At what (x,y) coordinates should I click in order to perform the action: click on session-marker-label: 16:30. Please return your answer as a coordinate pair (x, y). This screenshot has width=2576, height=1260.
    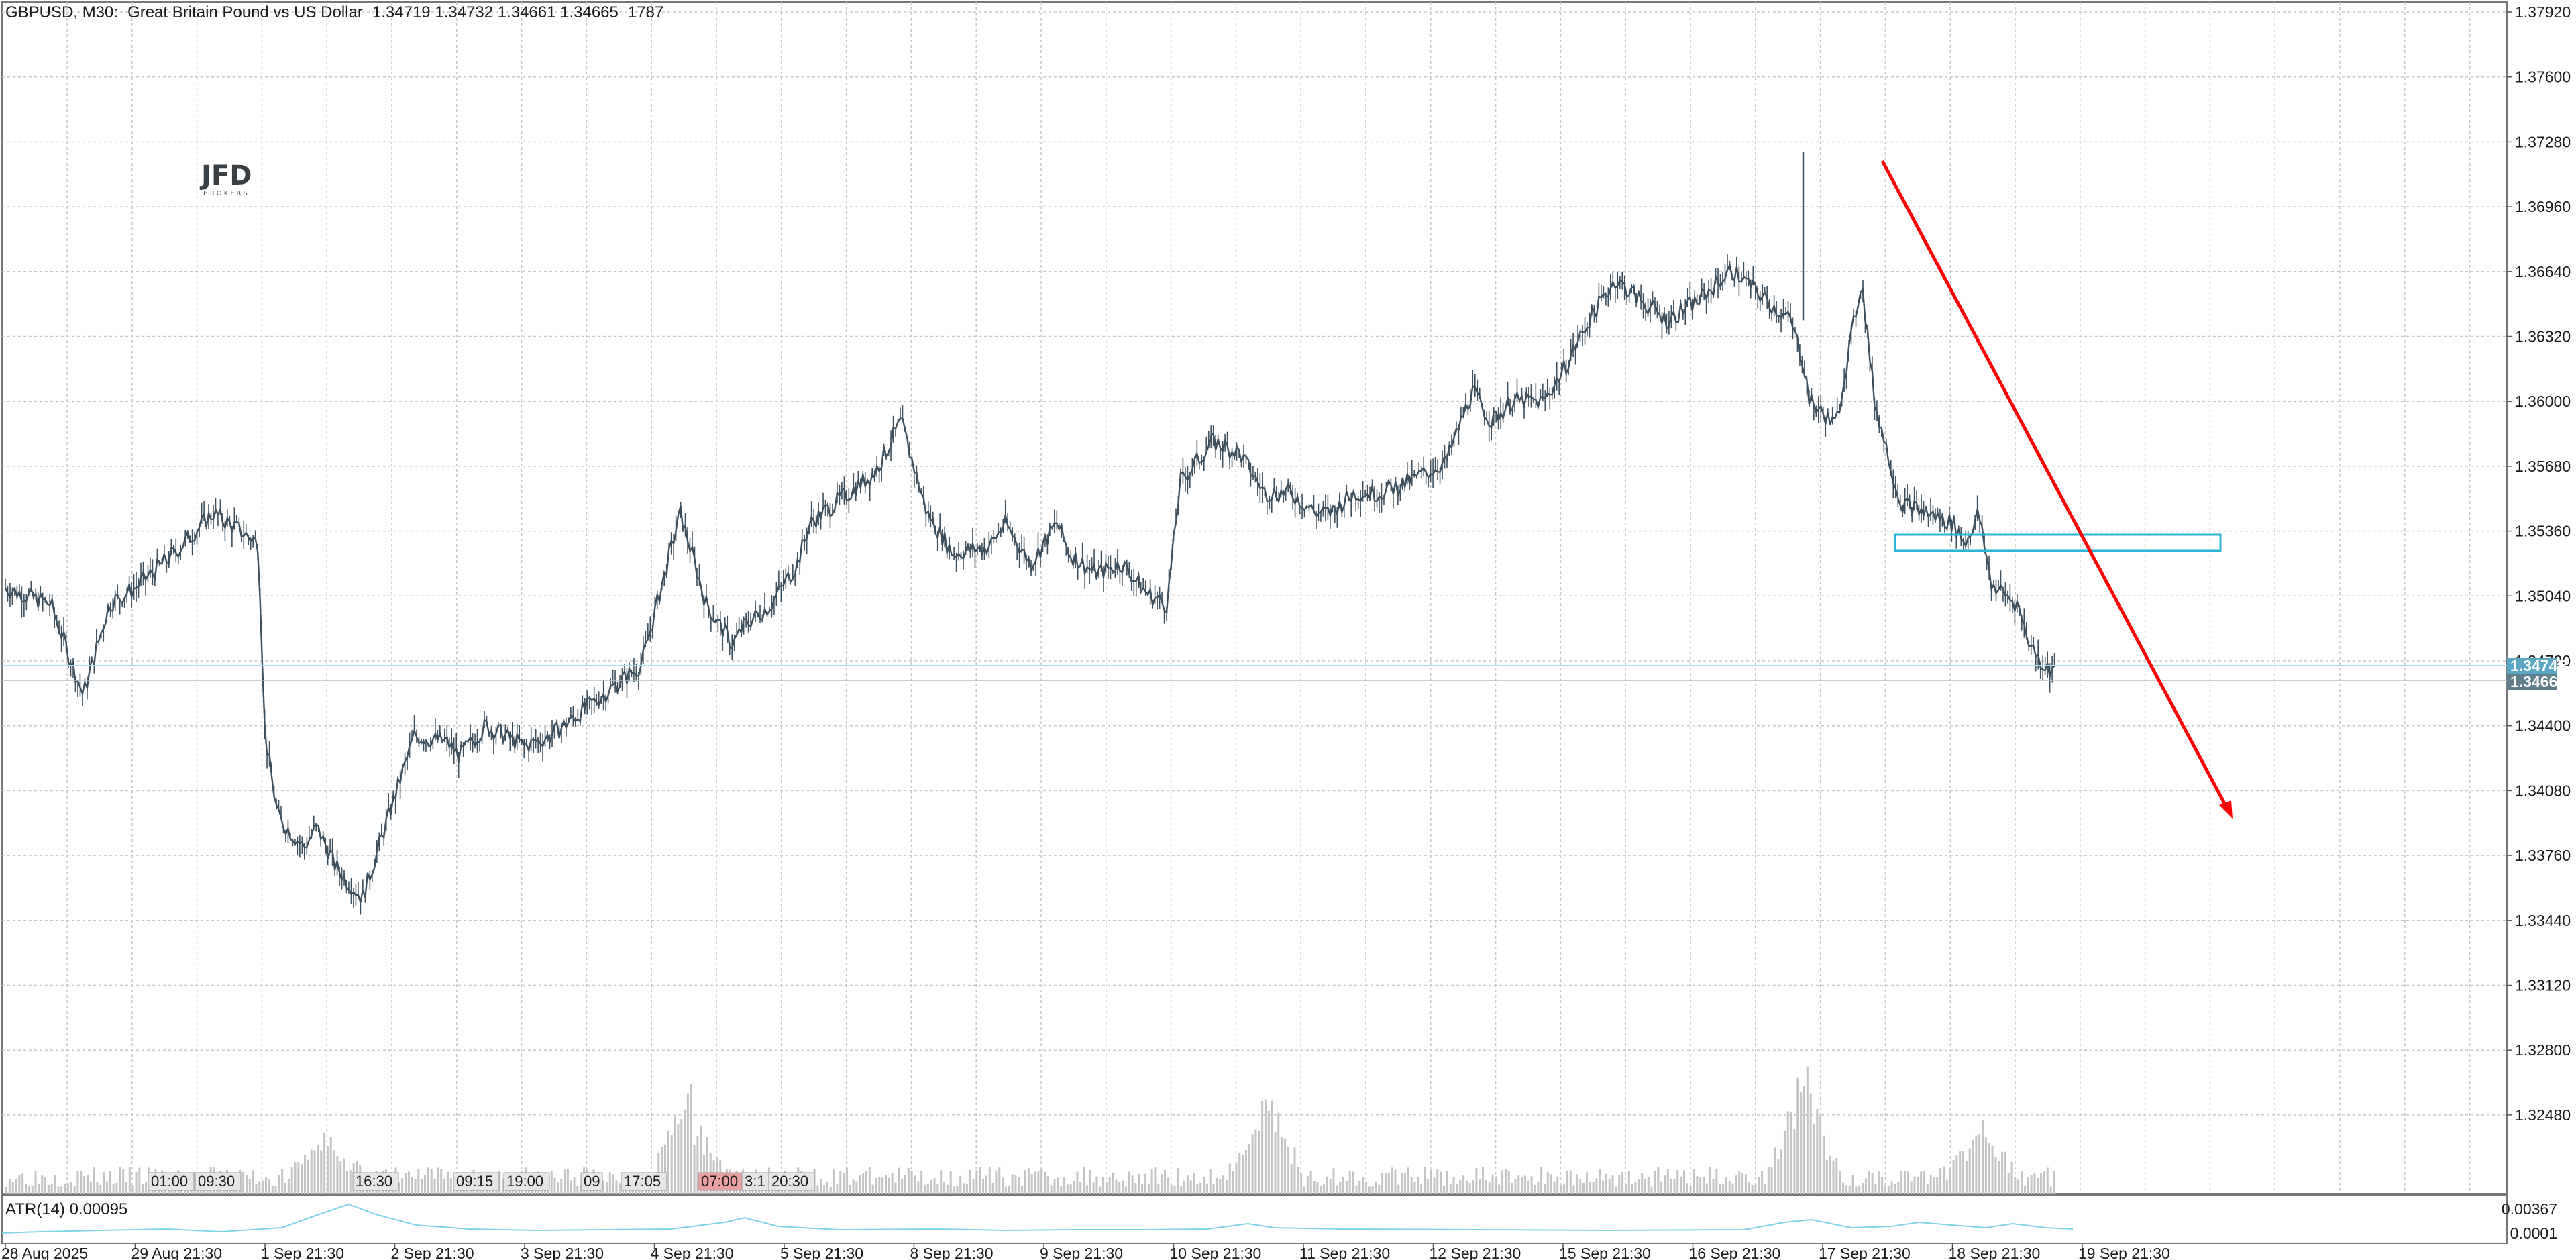
    Looking at the image, I should click on (374, 1182).